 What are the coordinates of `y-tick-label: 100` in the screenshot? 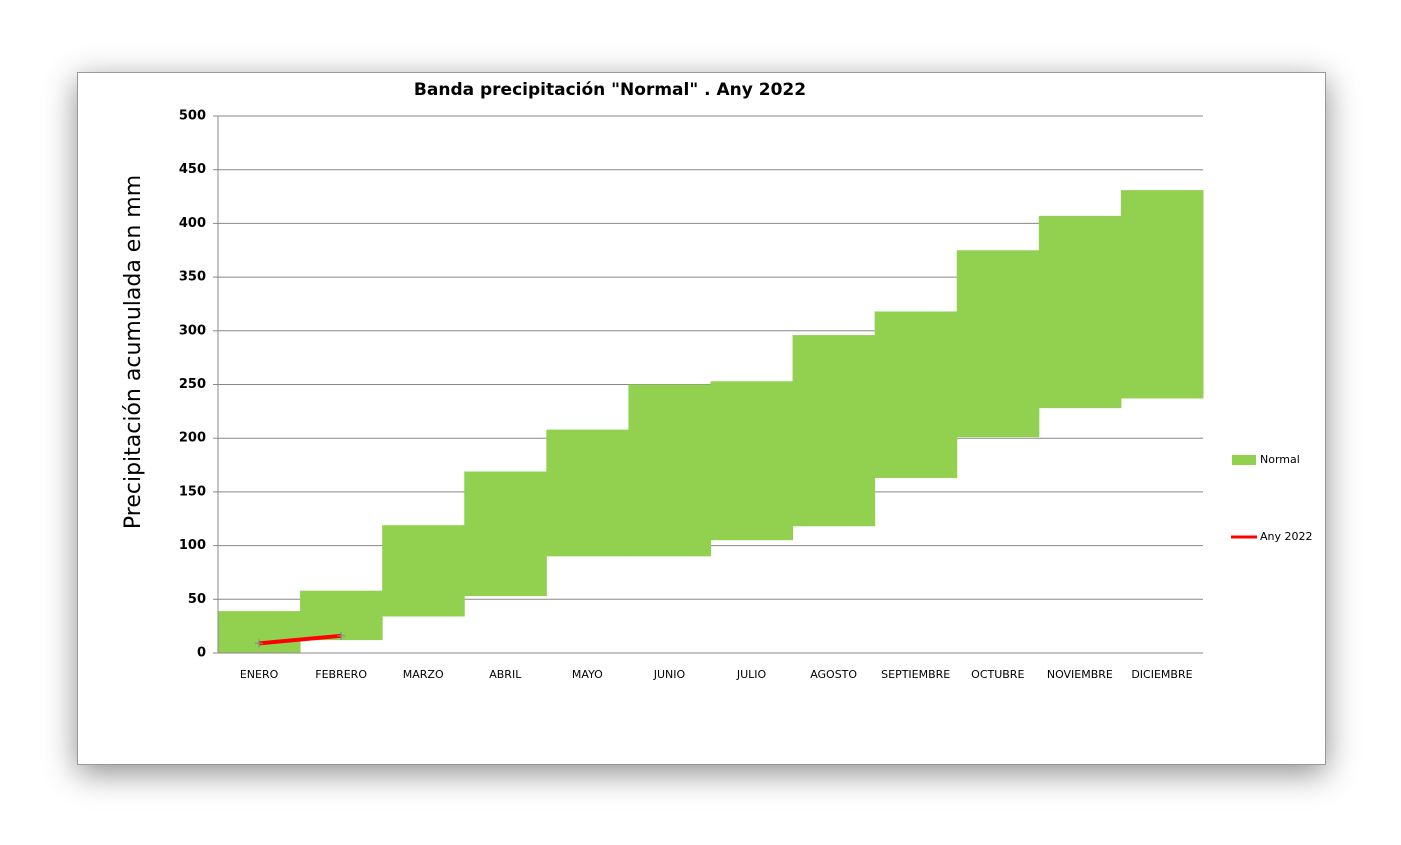 It's located at (192, 545).